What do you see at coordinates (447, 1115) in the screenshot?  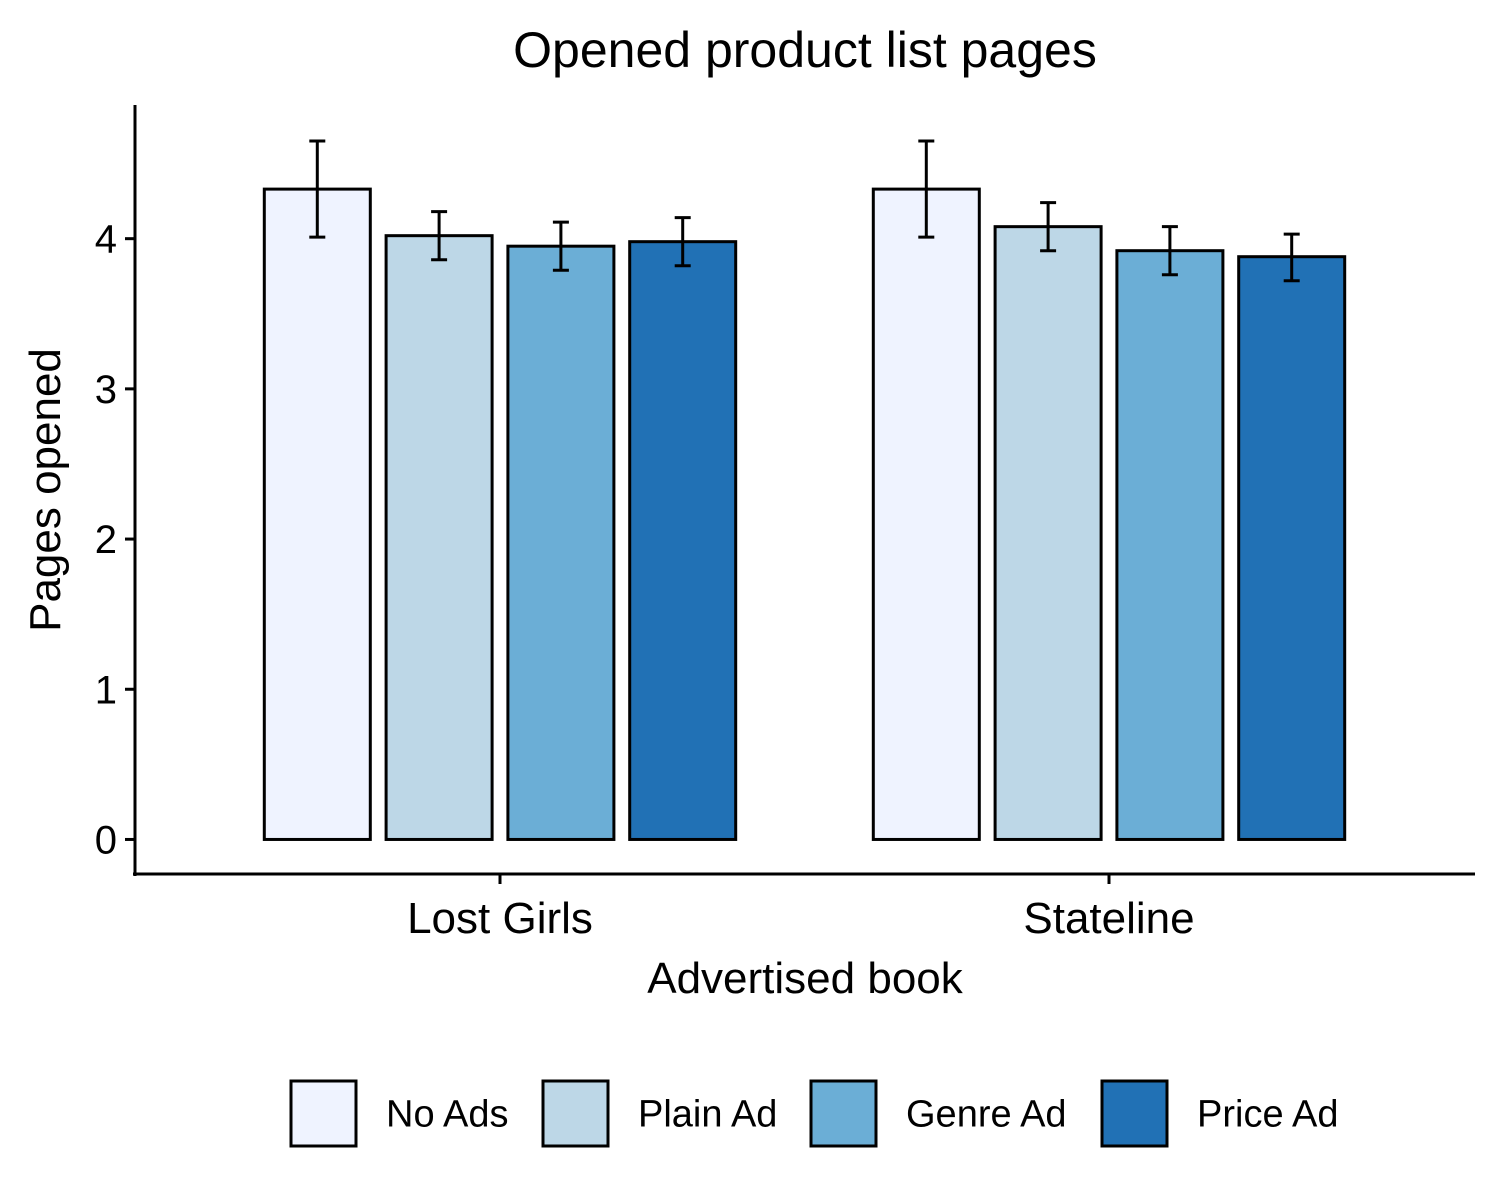 I see `legend-label: No Ads` at bounding box center [447, 1115].